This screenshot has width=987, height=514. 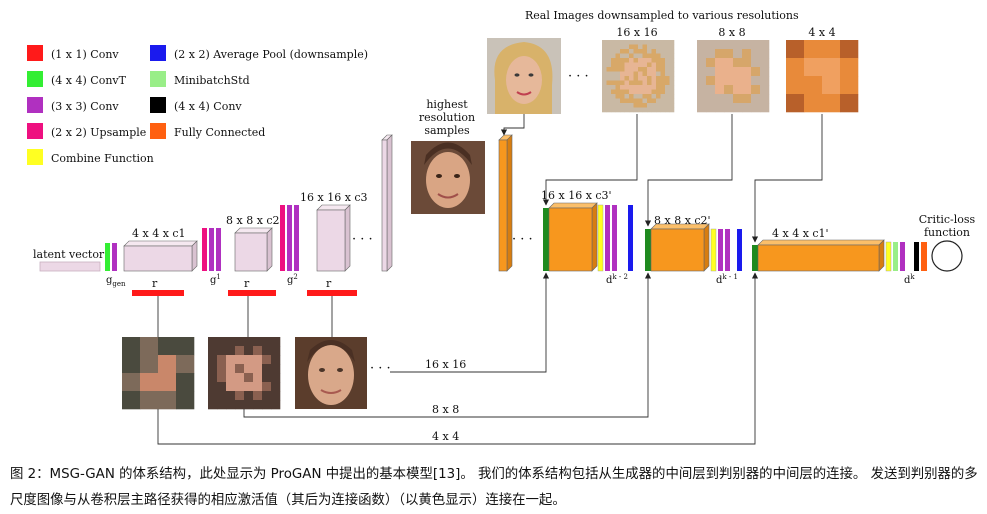 What do you see at coordinates (546, 239) in the screenshot?
I see `disc-block1-combine-layer` at bounding box center [546, 239].